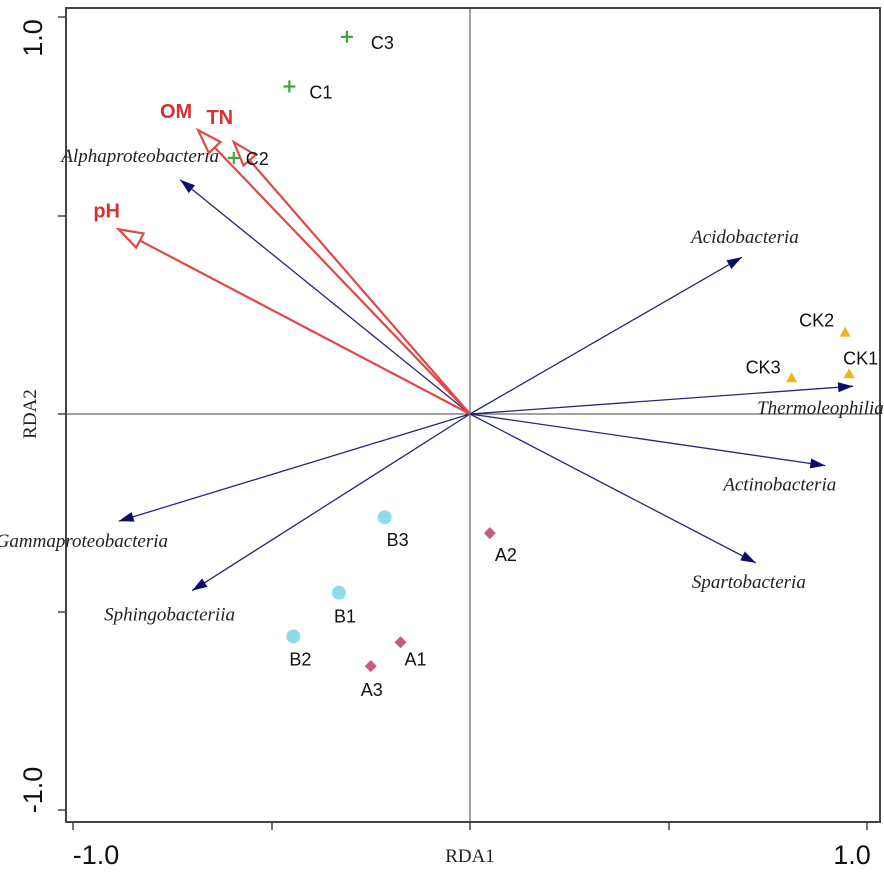  I want to click on sample-c1: C1, so click(307, 91).